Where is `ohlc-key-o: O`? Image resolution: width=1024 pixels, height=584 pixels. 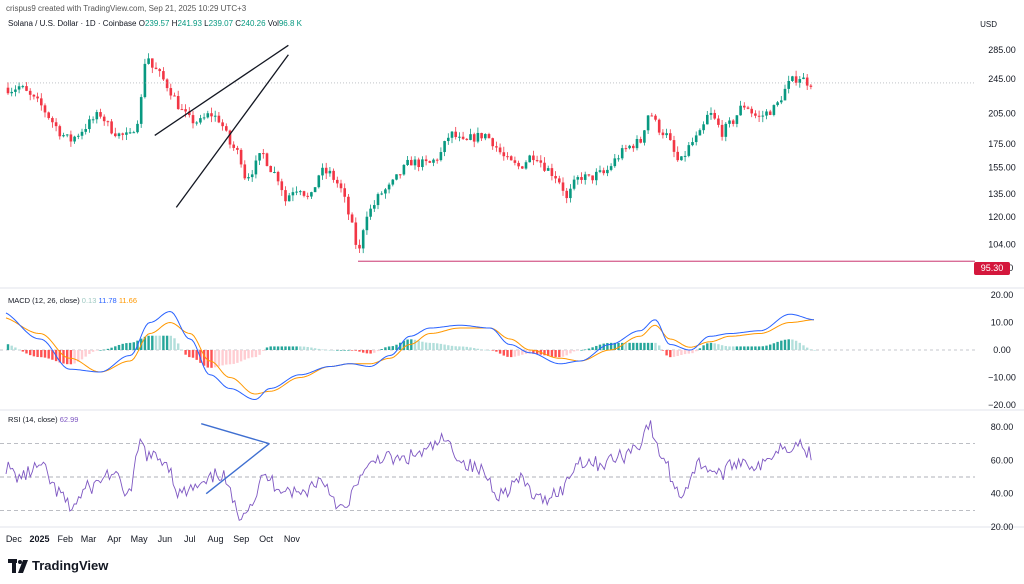
ohlc-key-o: O is located at coordinates (141, 23).